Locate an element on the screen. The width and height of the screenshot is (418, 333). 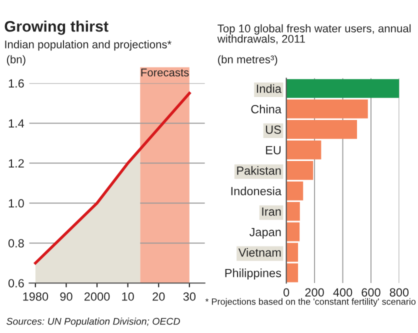
source-note: Sources: UN Population Division; OECD is located at coordinates (93, 322).